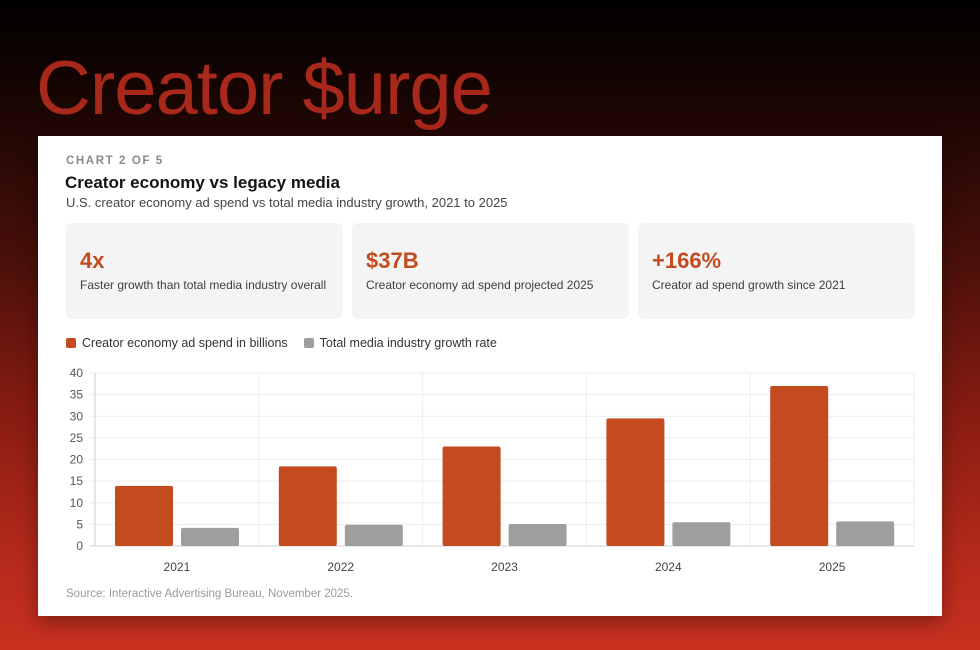  What do you see at coordinates (77, 416) in the screenshot?
I see `y-tick-label: 30` at bounding box center [77, 416].